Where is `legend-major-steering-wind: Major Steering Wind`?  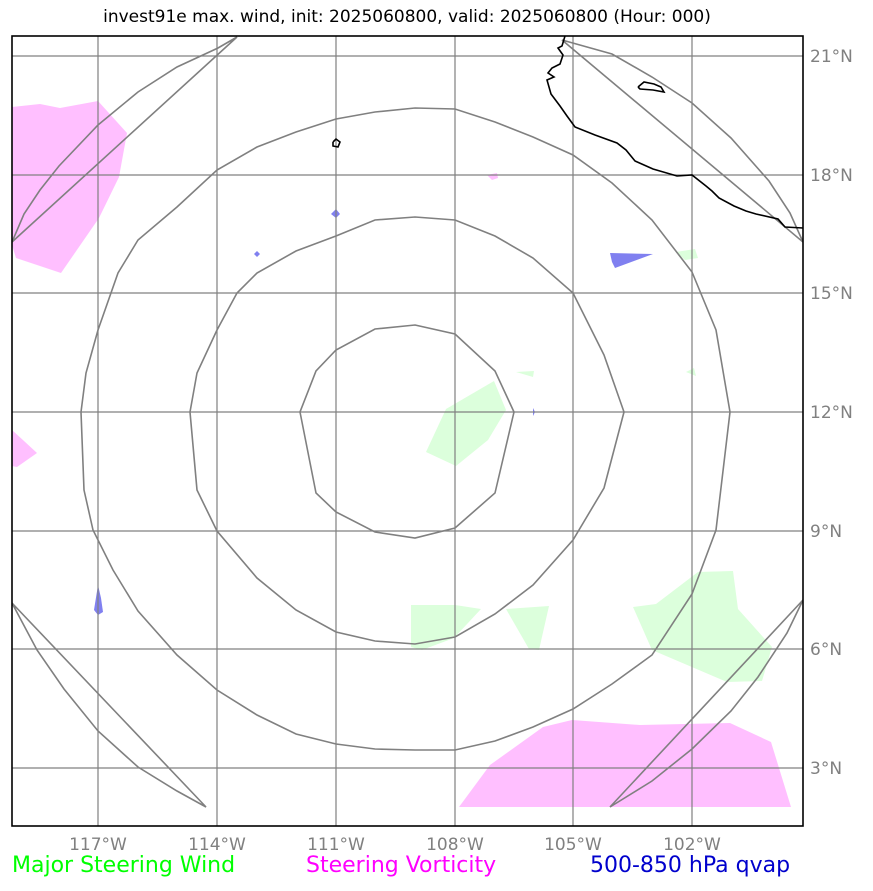
legend-major-steering-wind: Major Steering Wind is located at coordinates (124, 865).